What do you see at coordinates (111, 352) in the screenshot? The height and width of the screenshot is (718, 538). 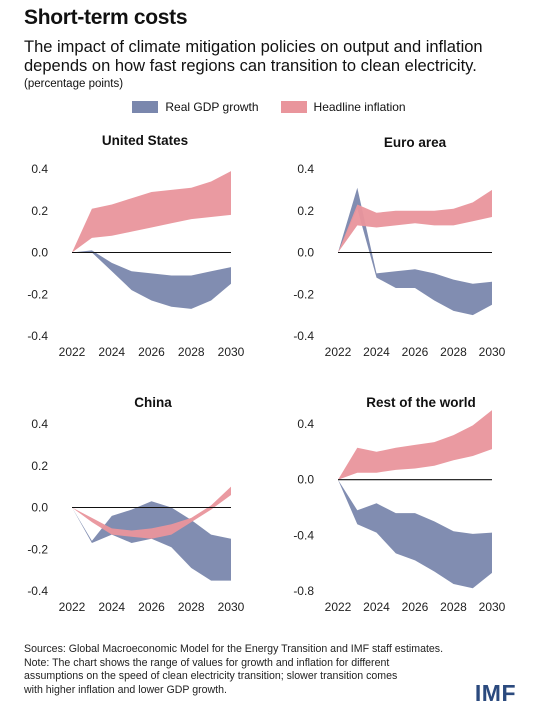 I see `x-tick-label-0-1: 2024` at bounding box center [111, 352].